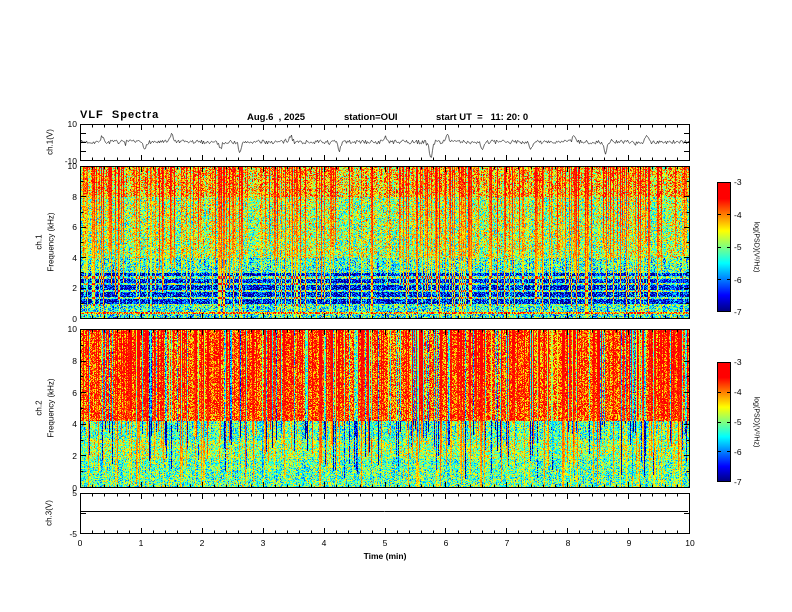 This screenshot has width=792, height=612. What do you see at coordinates (141, 543) in the screenshot?
I see `tick-label: 1` at bounding box center [141, 543].